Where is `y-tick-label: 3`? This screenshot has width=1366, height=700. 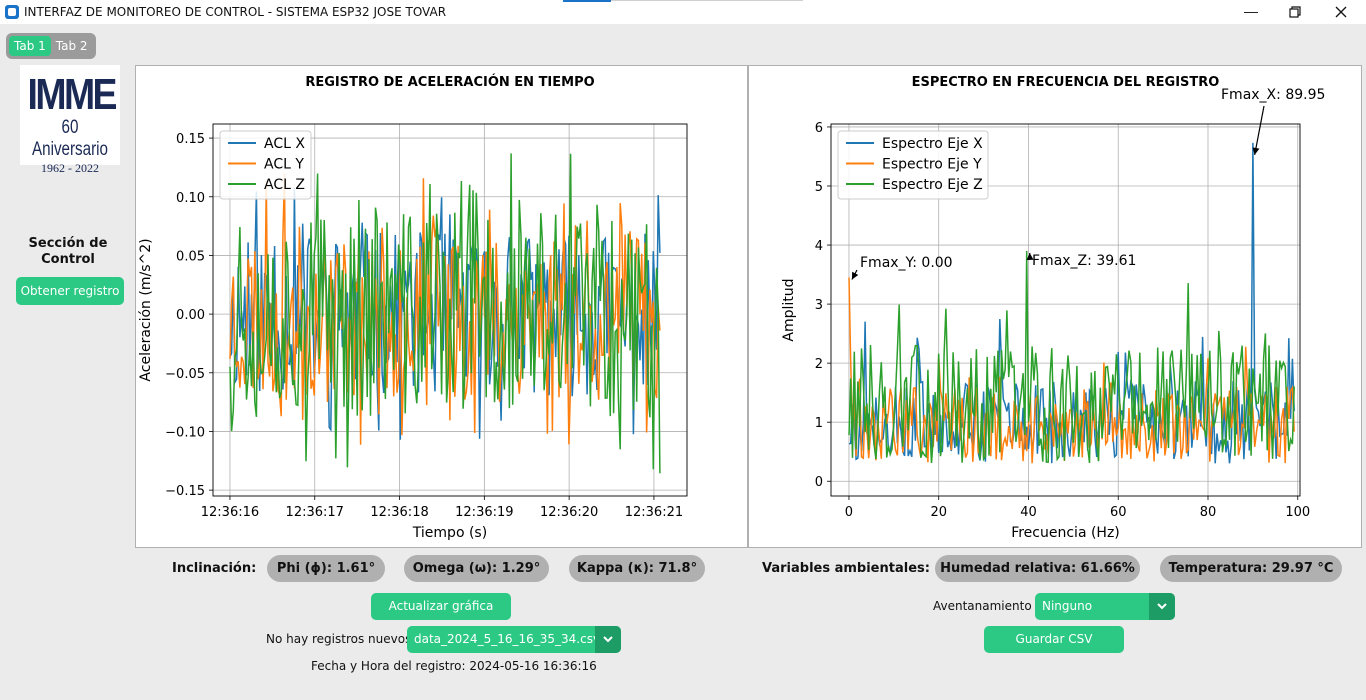
y-tick-label: 3 is located at coordinates (819, 305).